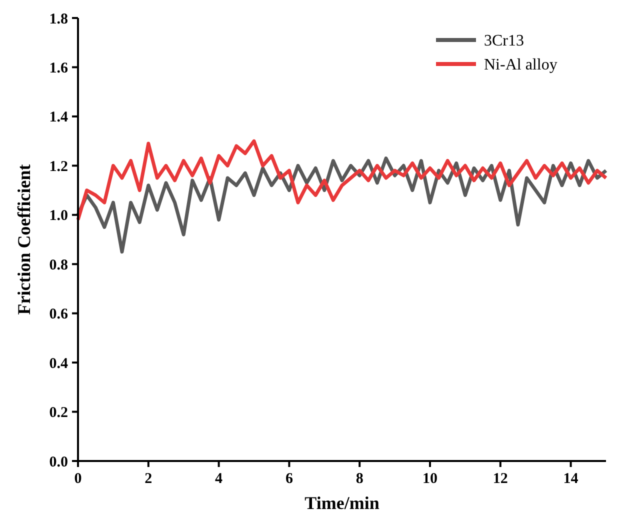 The height and width of the screenshot is (529, 626). Describe the element at coordinates (342, 503) in the screenshot. I see `x-axis-title: Time/min` at that location.